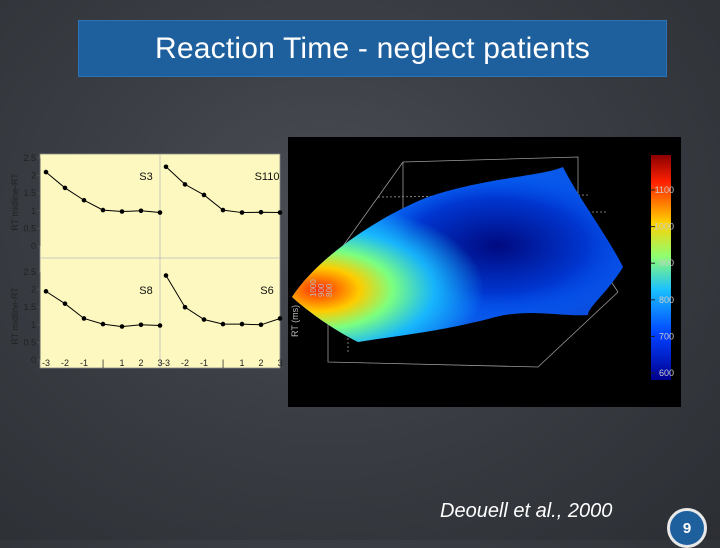  What do you see at coordinates (666, 336) in the screenshot?
I see `colorbar-tick-label: 700` at bounding box center [666, 336].